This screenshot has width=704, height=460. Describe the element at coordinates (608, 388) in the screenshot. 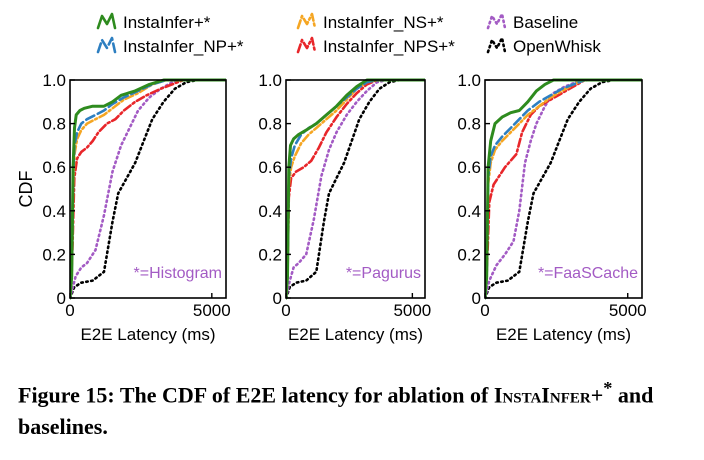

I see `caption-star: *` at that location.